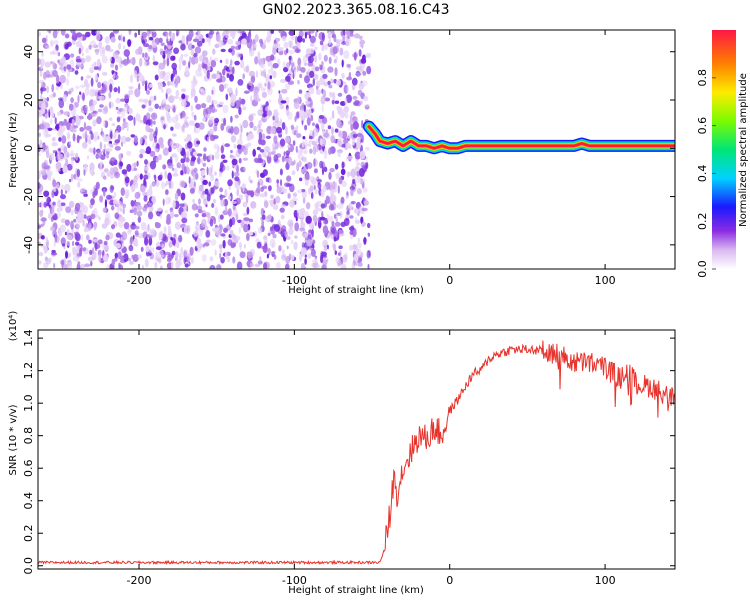 The image size is (750, 600). What do you see at coordinates (139, 580) in the screenshot?
I see `x-tick-label: -200` at bounding box center [139, 580].